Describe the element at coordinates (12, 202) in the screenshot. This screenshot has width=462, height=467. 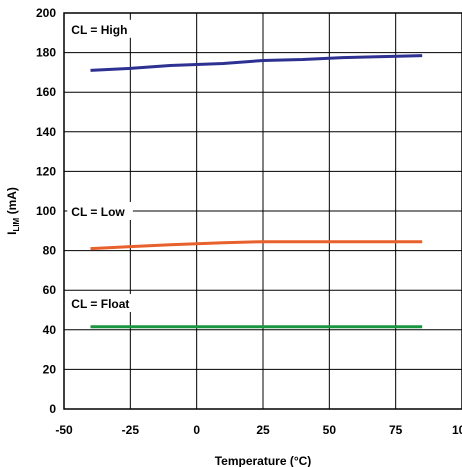
I see `y-axis-title-suffix: (mA)` at that location.